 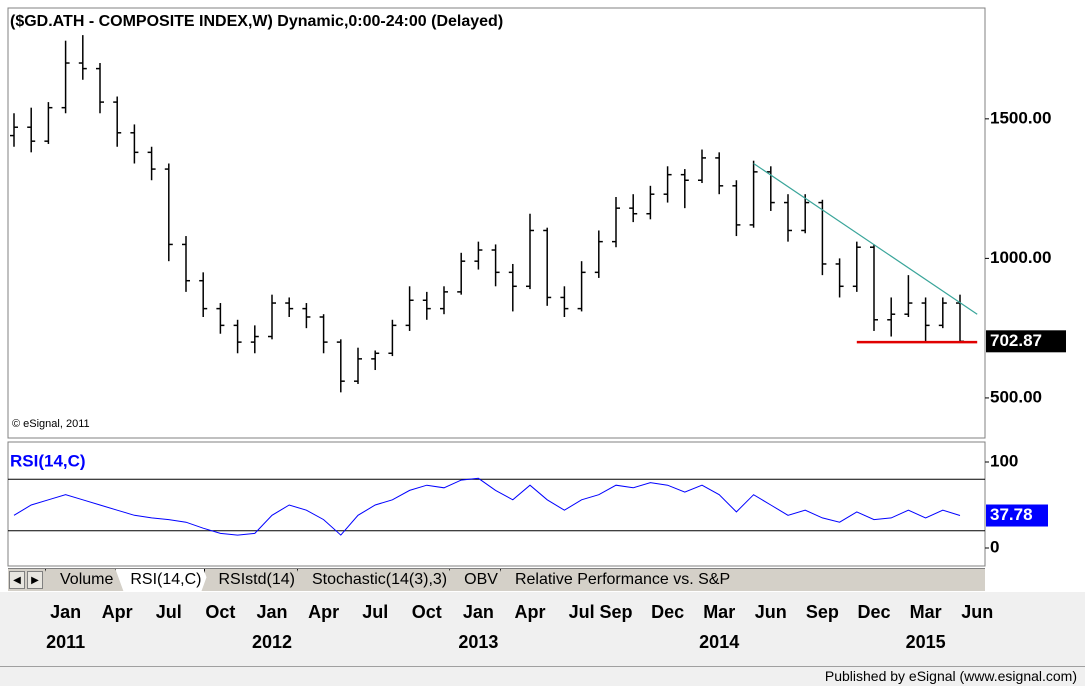 What do you see at coordinates (926, 642) in the screenshot?
I see `year-label: 2015` at bounding box center [926, 642].